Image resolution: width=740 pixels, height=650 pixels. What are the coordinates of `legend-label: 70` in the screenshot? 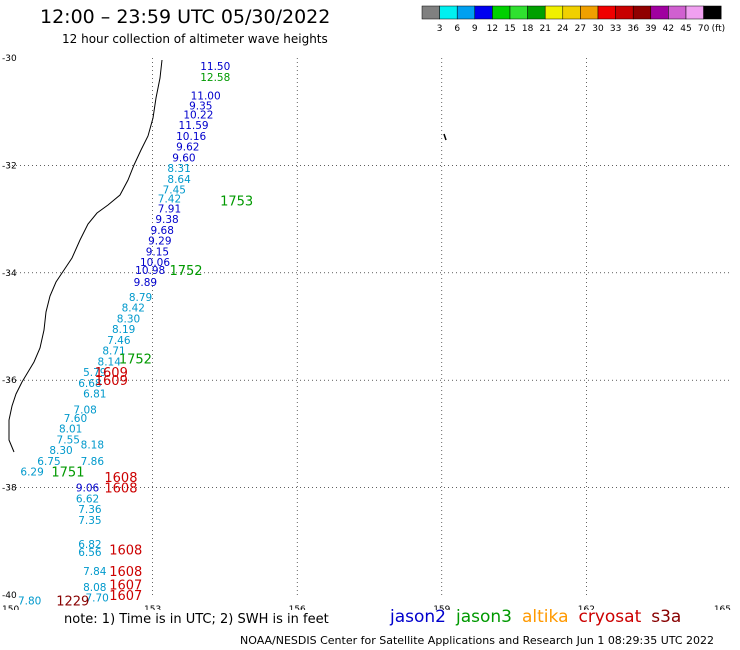 It's located at (704, 29).